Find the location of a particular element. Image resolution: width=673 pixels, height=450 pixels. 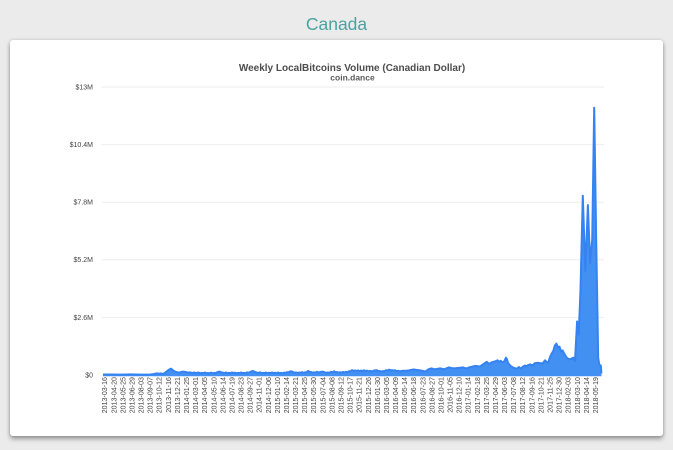

svg-text: 2015-11-21 is located at coordinates (360, 395).